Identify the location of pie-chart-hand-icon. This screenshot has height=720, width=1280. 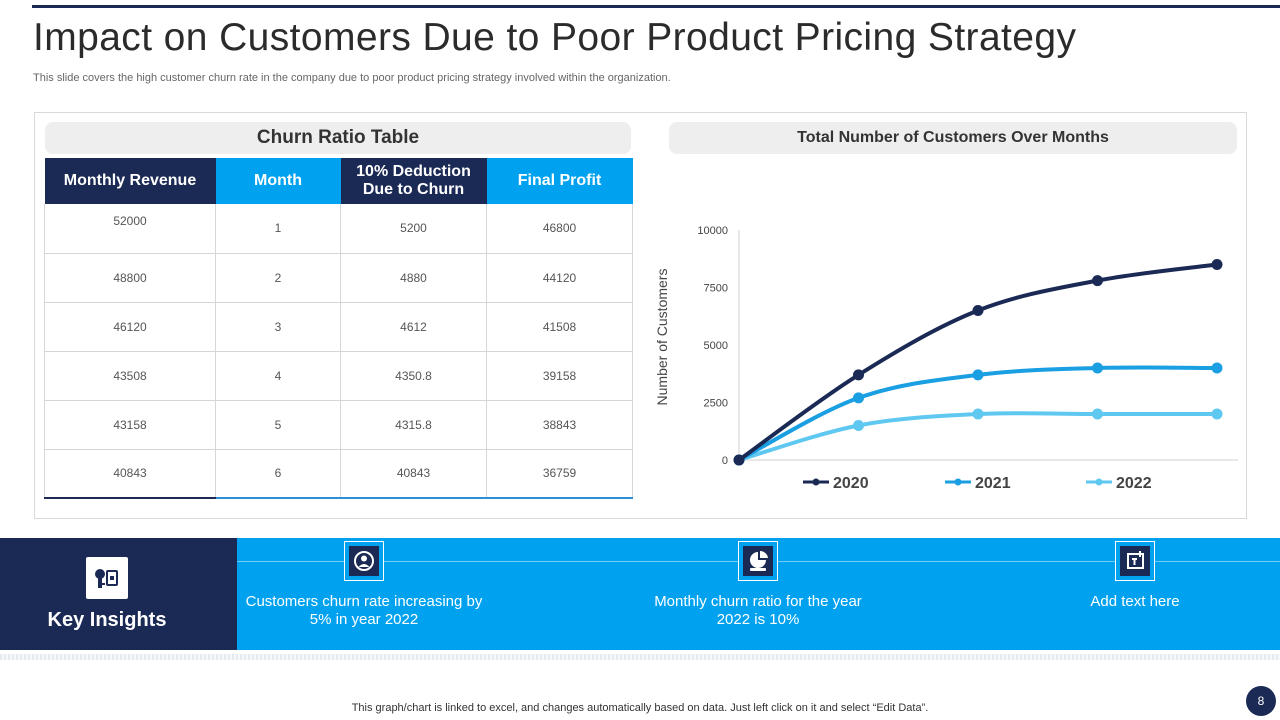
(759, 560).